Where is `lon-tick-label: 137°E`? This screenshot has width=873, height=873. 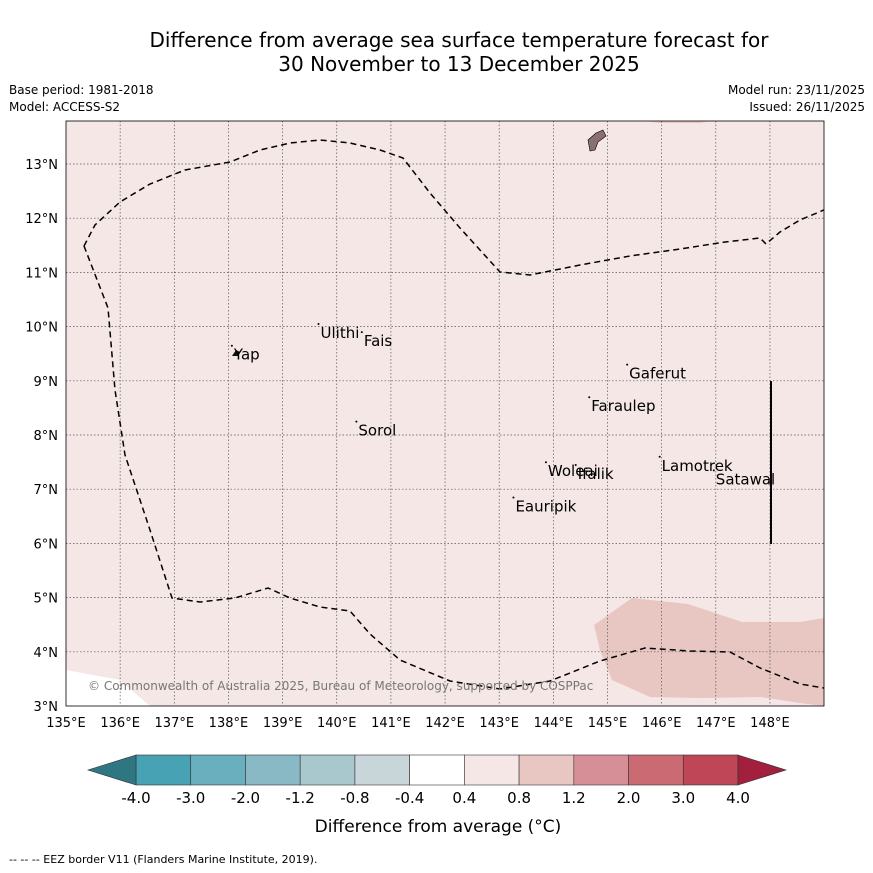
lon-tick-label: 137°E is located at coordinates (175, 723).